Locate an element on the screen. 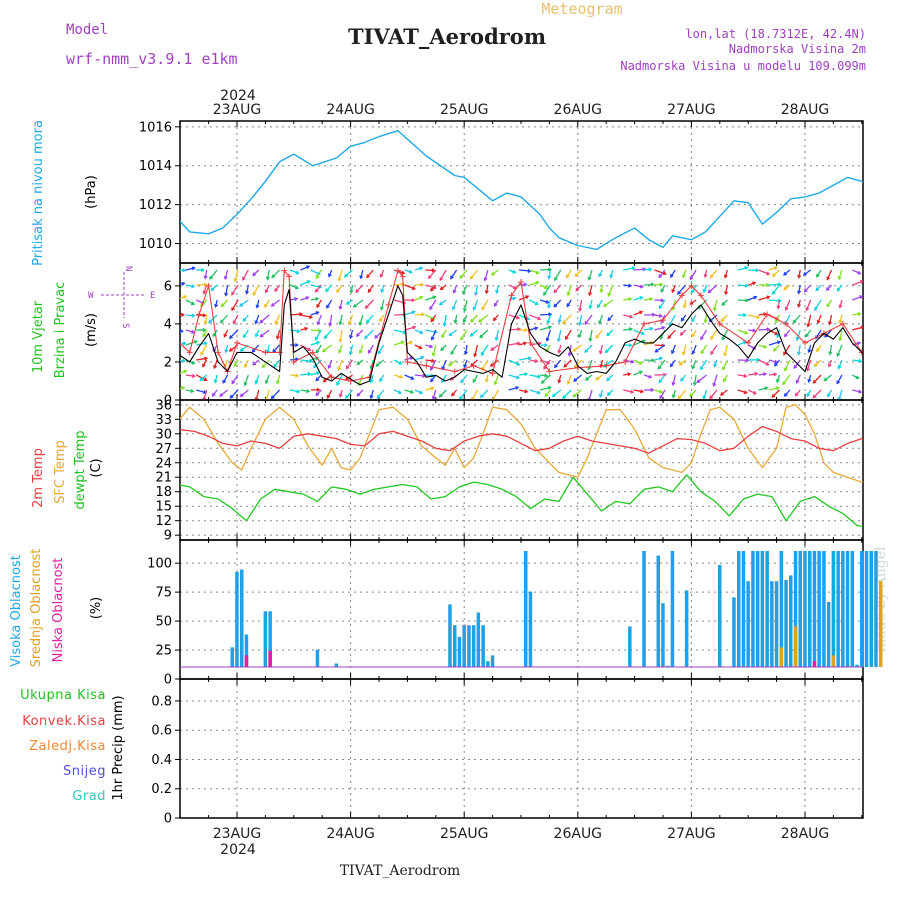 The width and height of the screenshot is (900, 900). temp-ytick-label: 15 is located at coordinates (163, 507).